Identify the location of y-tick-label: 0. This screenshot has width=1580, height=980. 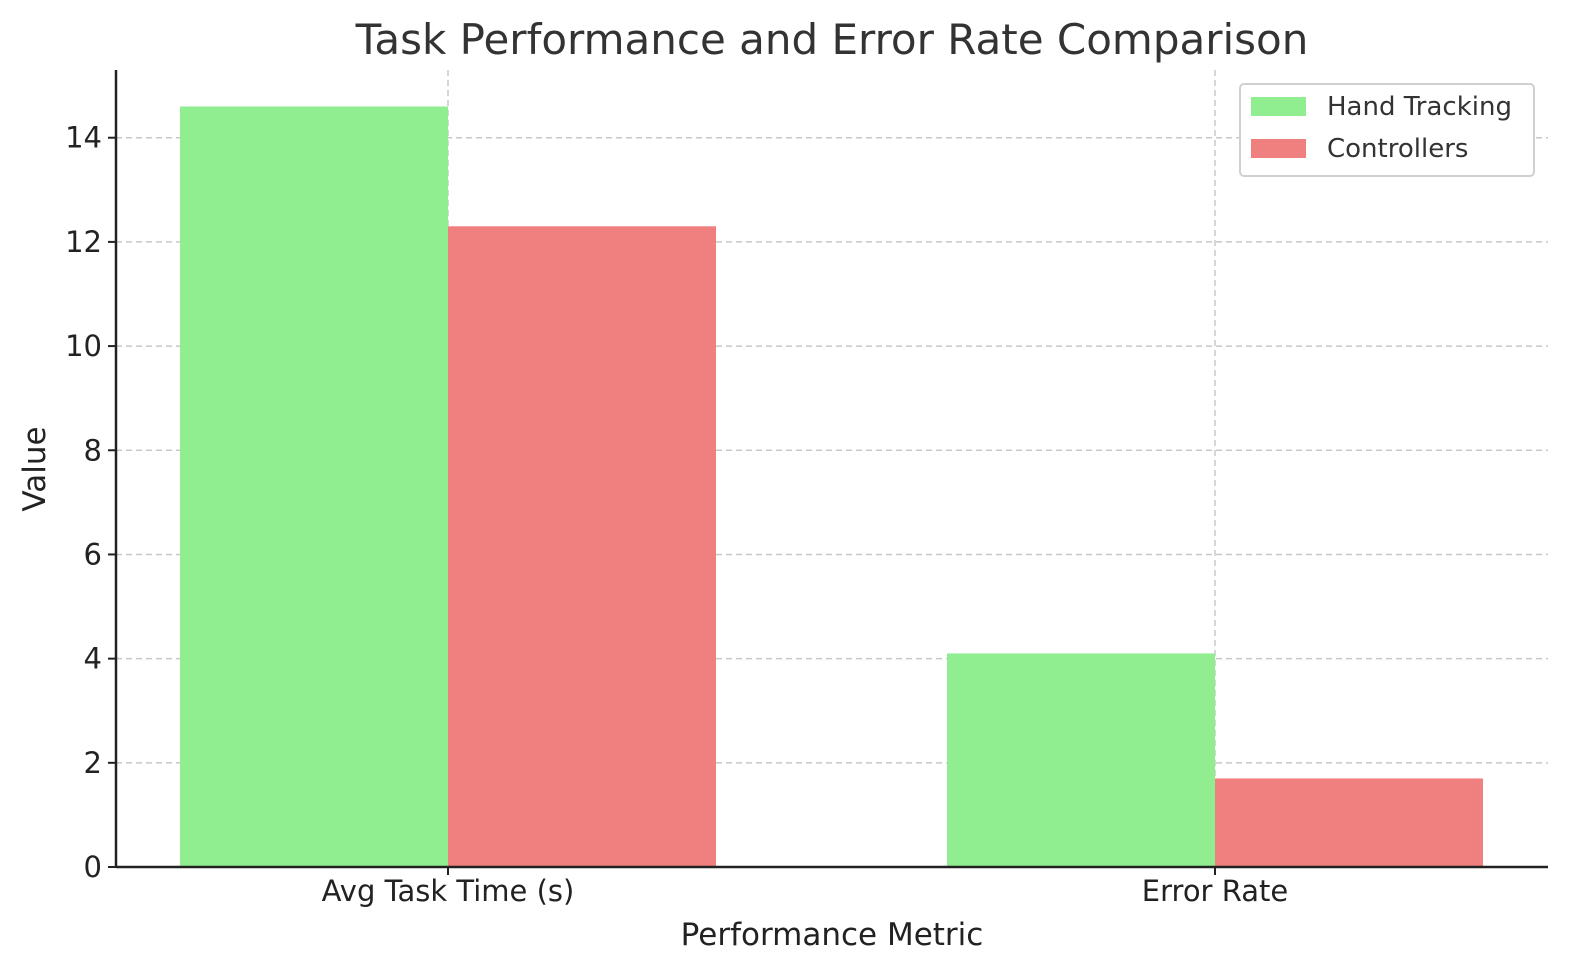
(93, 867).